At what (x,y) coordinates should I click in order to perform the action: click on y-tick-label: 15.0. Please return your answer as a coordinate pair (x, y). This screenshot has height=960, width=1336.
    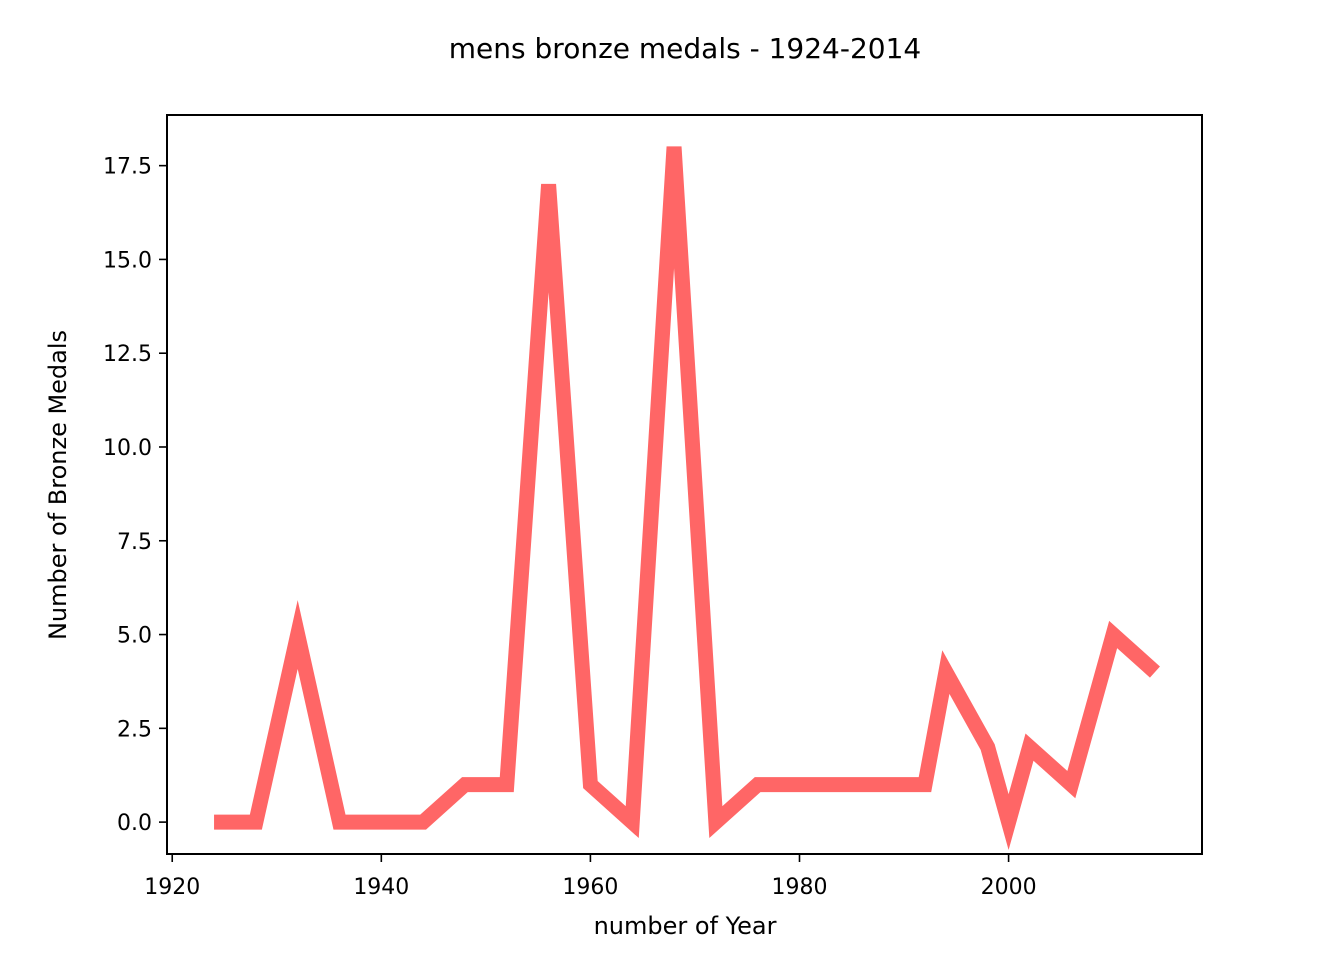
    Looking at the image, I should click on (127, 260).